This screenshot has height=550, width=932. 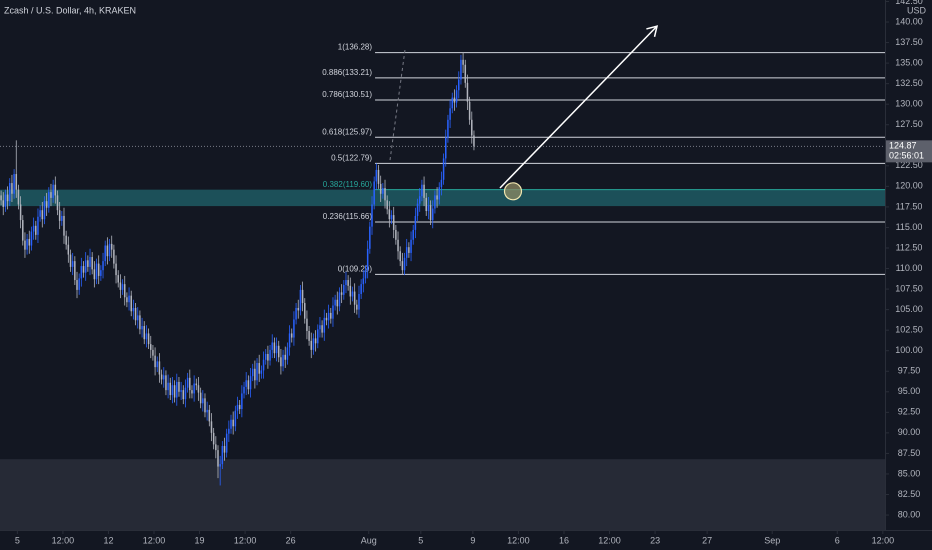 What do you see at coordinates (369, 540) in the screenshot?
I see `x-tick-label: Aug` at bounding box center [369, 540].